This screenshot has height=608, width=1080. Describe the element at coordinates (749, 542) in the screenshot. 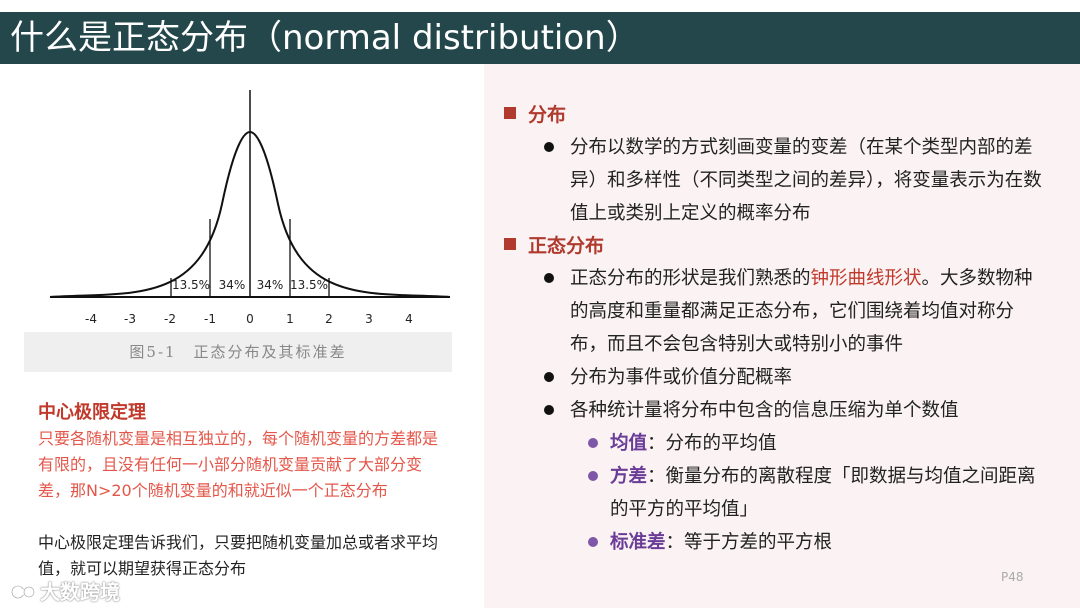

I see `term-description: ：等于方差的平方根` at that location.